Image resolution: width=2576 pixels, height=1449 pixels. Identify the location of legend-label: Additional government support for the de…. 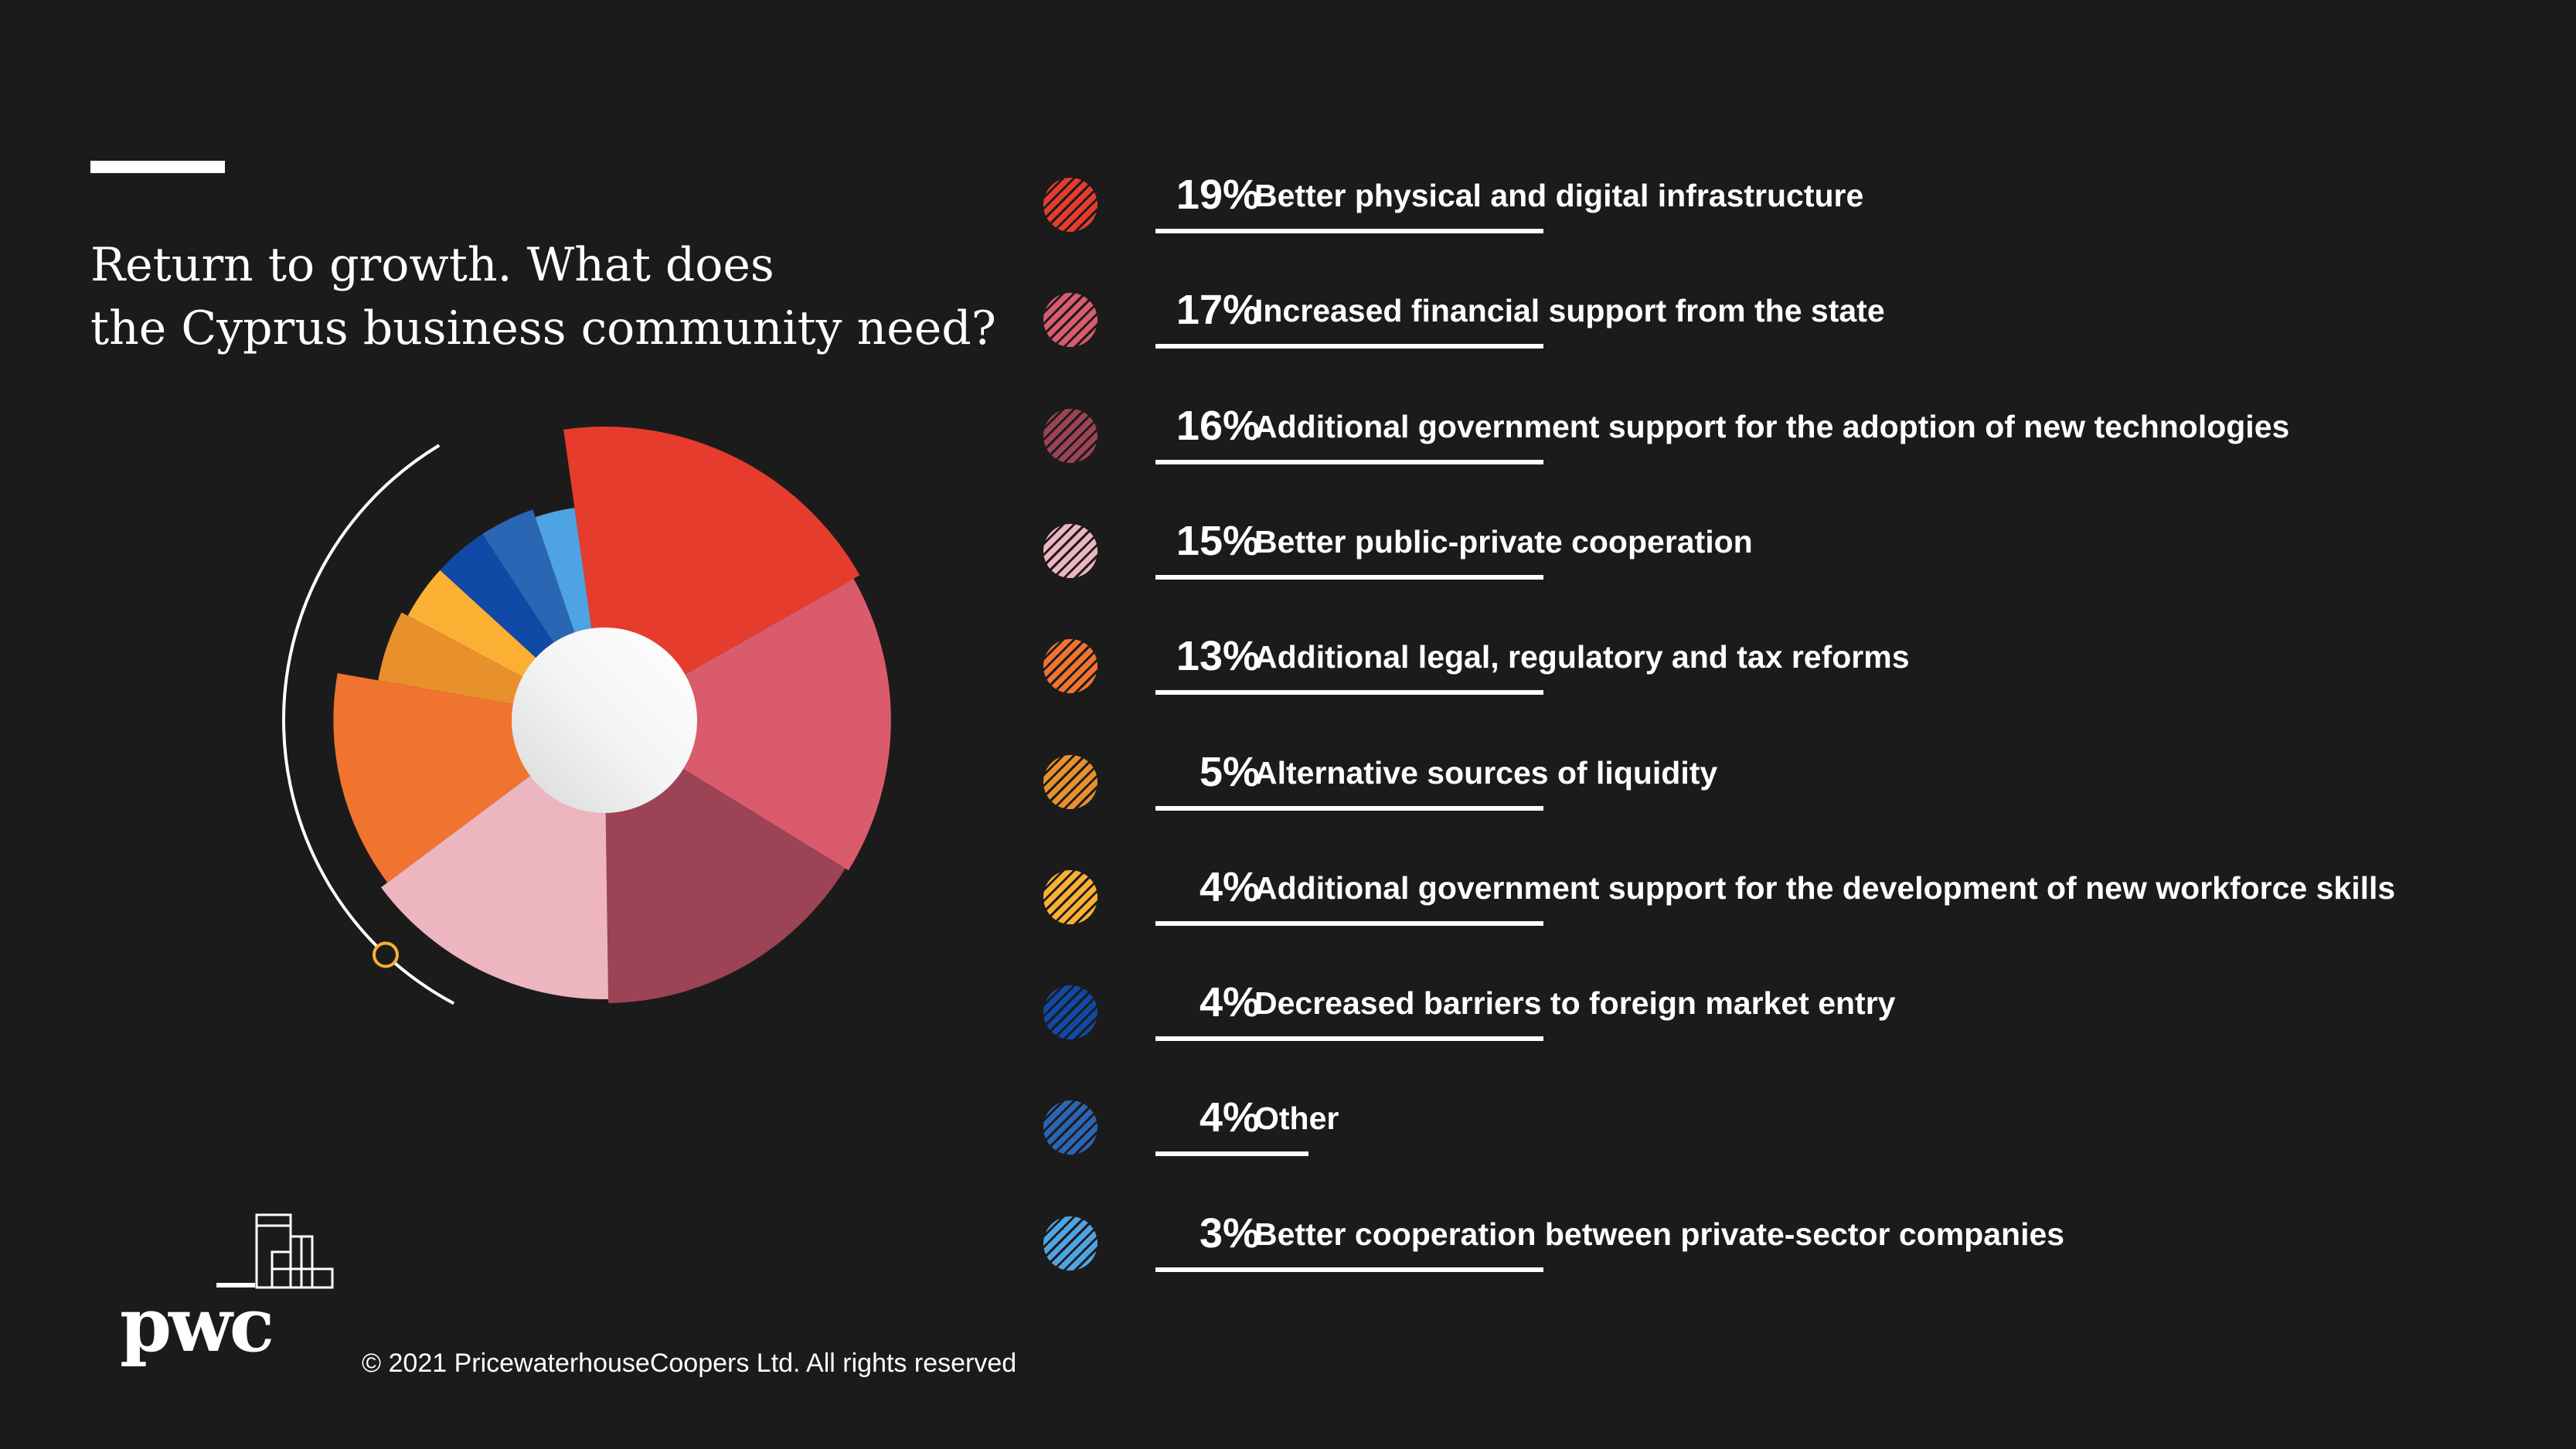
(1825, 887).